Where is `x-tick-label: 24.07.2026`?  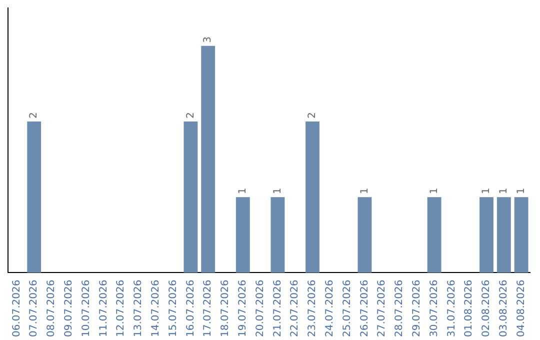
x-tick-label: 24.07.2026 is located at coordinates (330, 309).